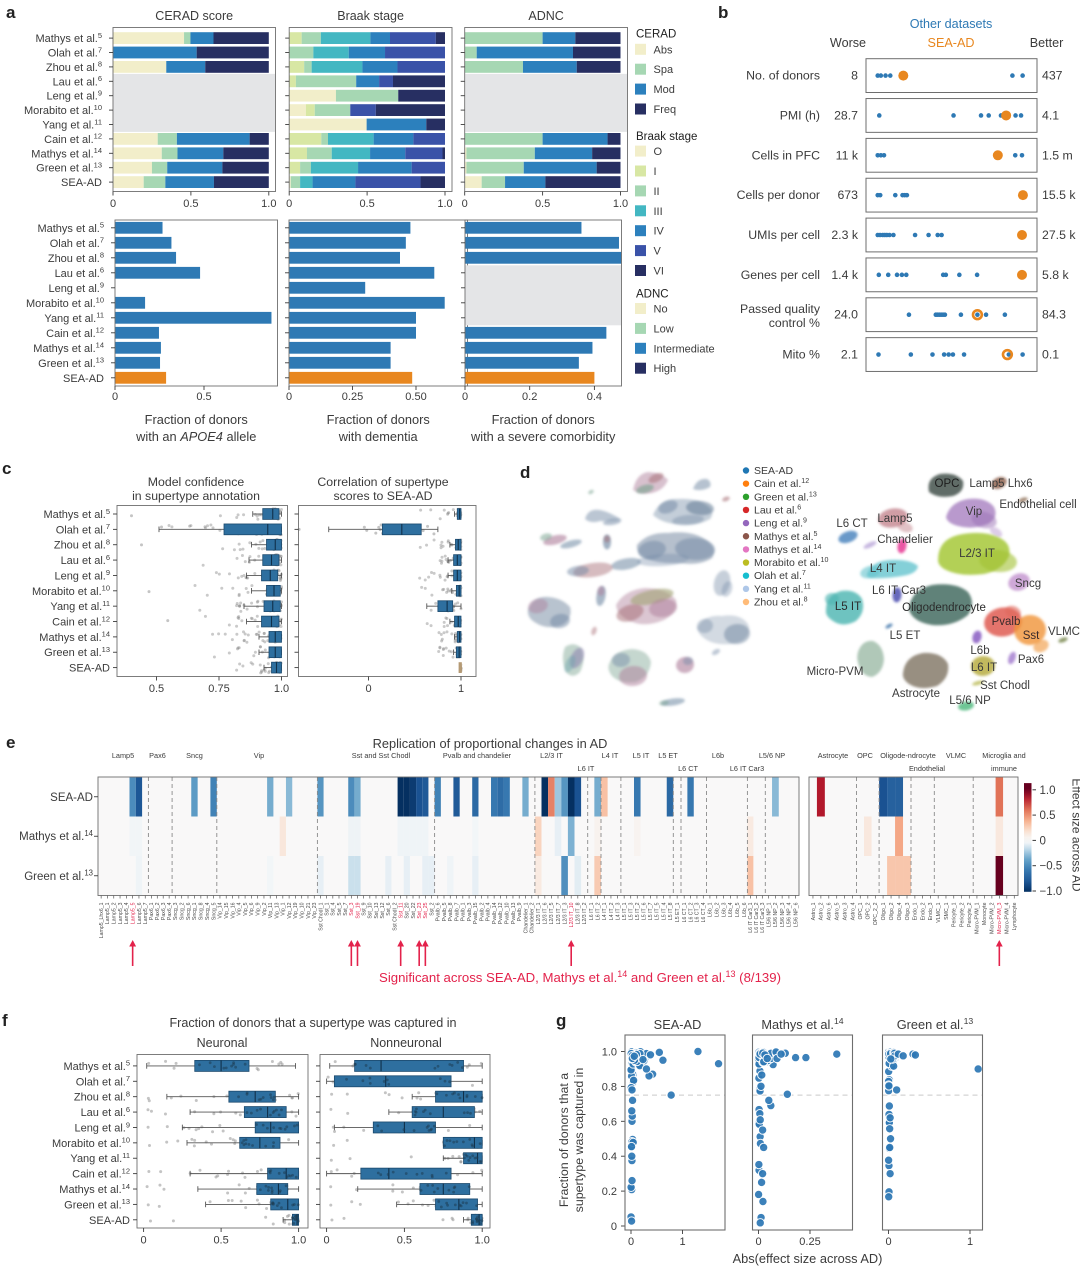 The width and height of the screenshot is (1080, 1271). What do you see at coordinates (944, 608) in the screenshot?
I see `svg-text: Oligodendrocyte` at bounding box center [944, 608].